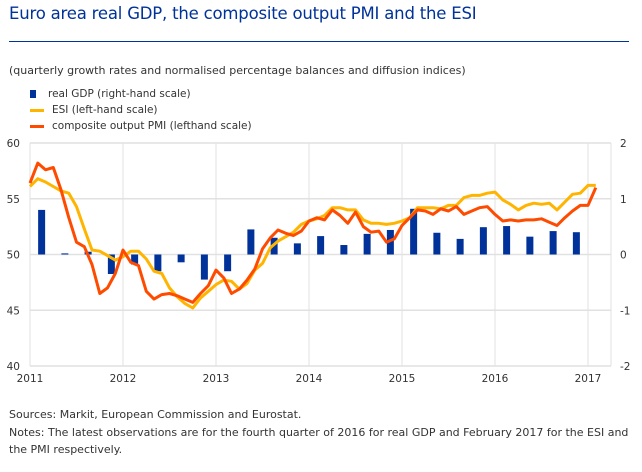  I want to click on y-right-tick-label: 0, so click(623, 256).